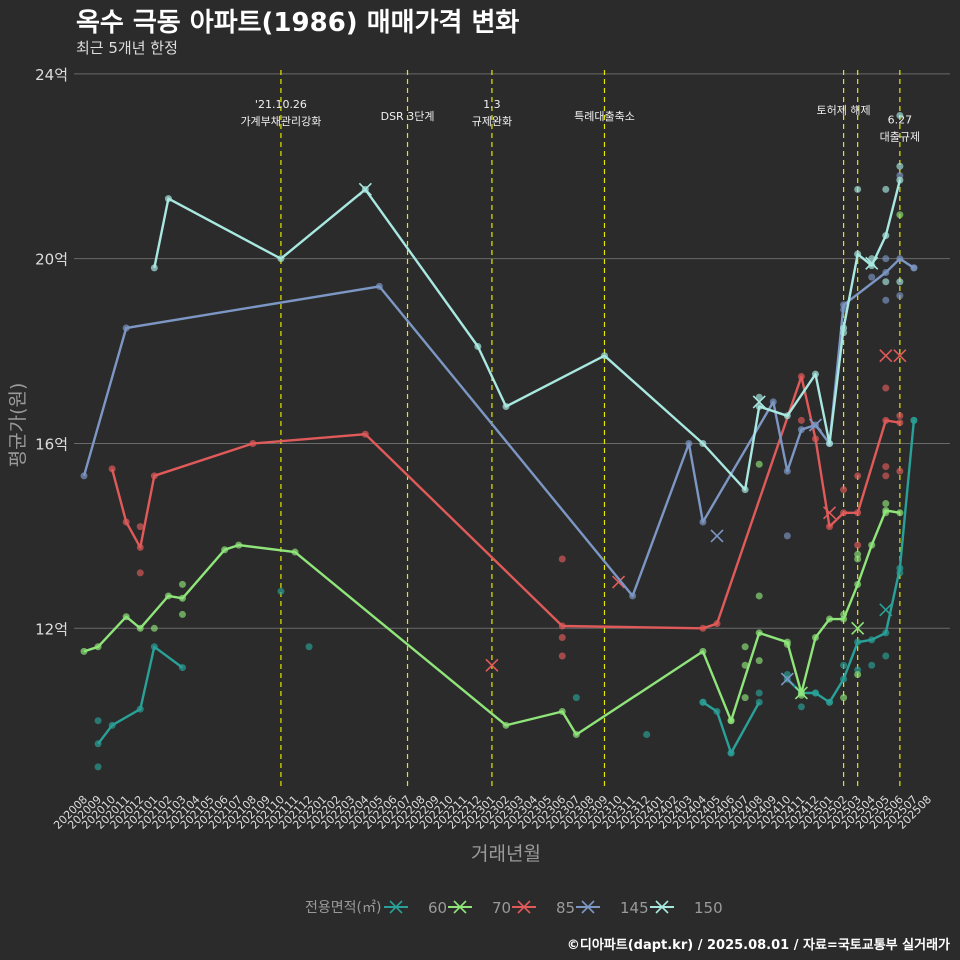  Describe the element at coordinates (280, 121) in the screenshot. I see `event-label: 가계부채관리강화` at that location.